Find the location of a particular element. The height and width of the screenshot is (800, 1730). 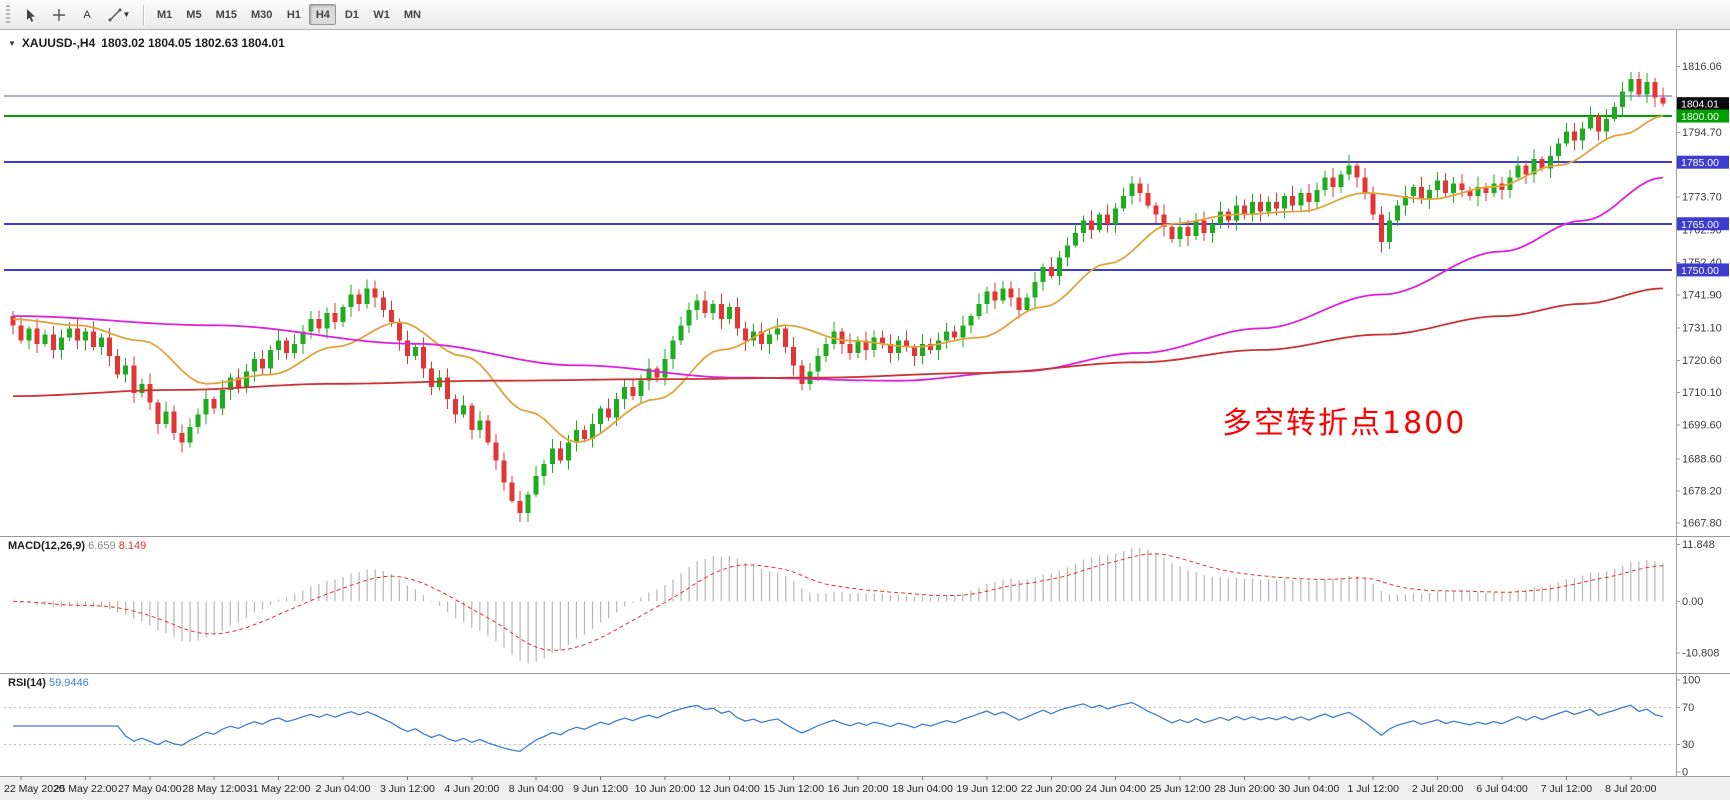

toolbar-separator is located at coordinates (143, 14).